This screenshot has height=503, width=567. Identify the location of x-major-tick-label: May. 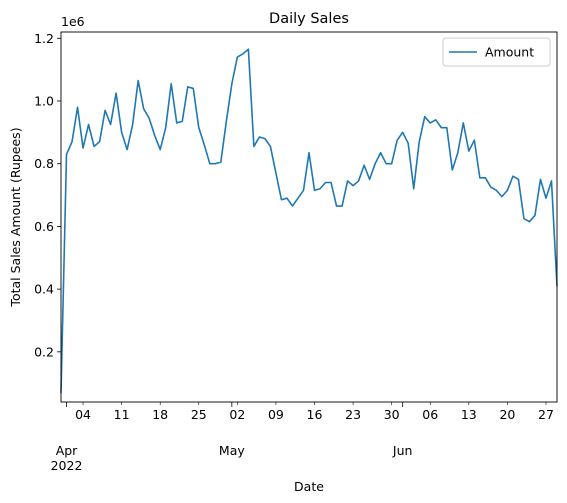
(232, 450).